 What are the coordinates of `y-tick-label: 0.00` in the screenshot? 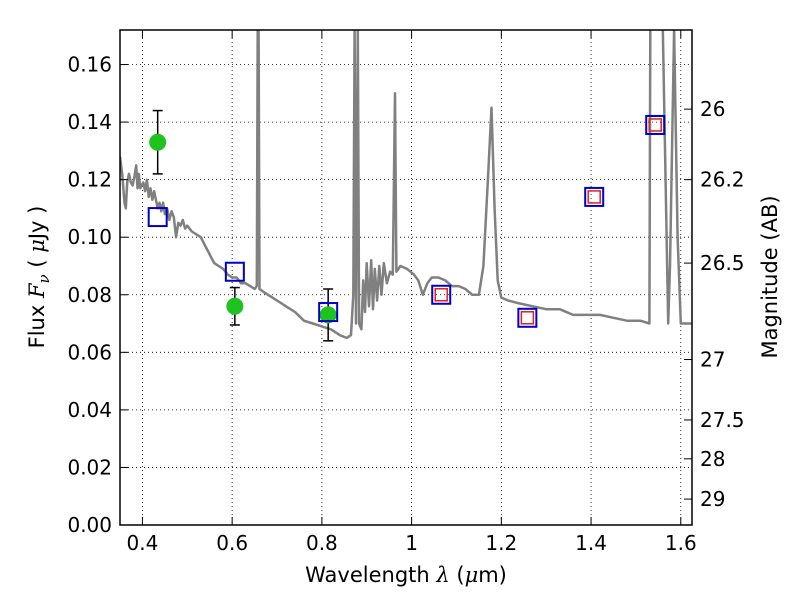 It's located at (89, 525).